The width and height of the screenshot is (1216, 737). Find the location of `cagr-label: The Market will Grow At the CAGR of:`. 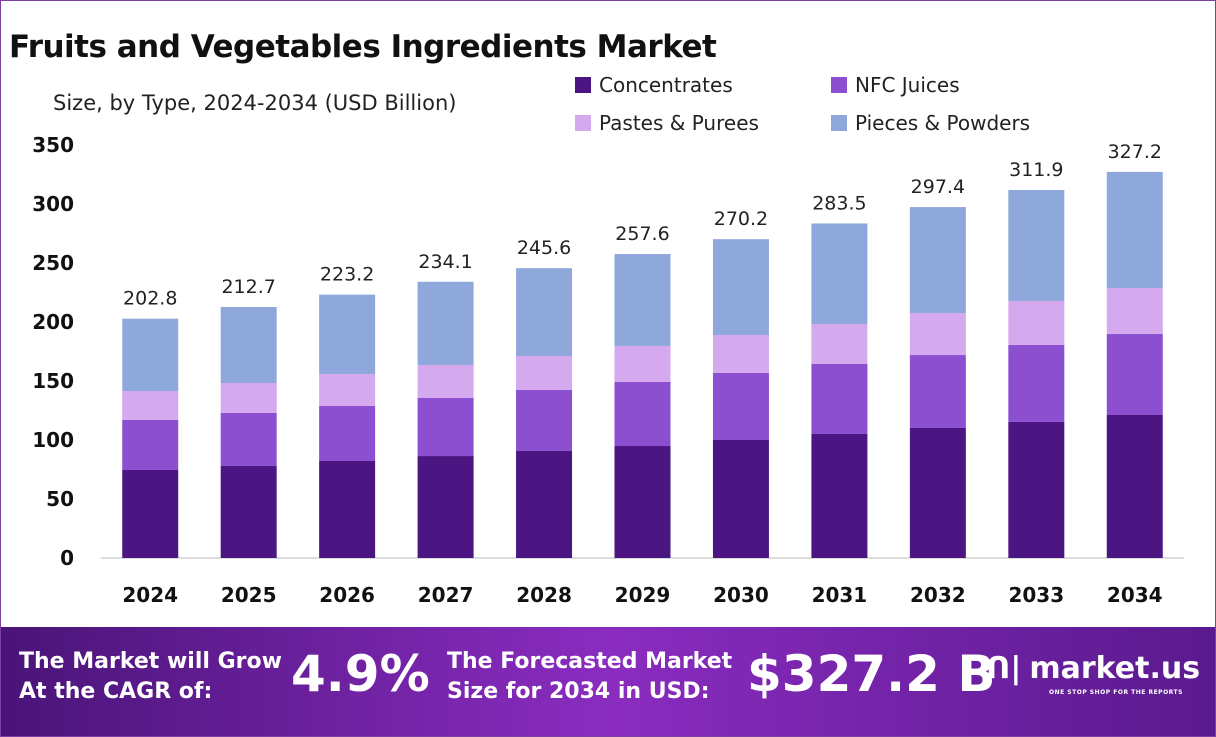

cagr-label: The Market will Grow At the CAGR of: is located at coordinates (150, 677).